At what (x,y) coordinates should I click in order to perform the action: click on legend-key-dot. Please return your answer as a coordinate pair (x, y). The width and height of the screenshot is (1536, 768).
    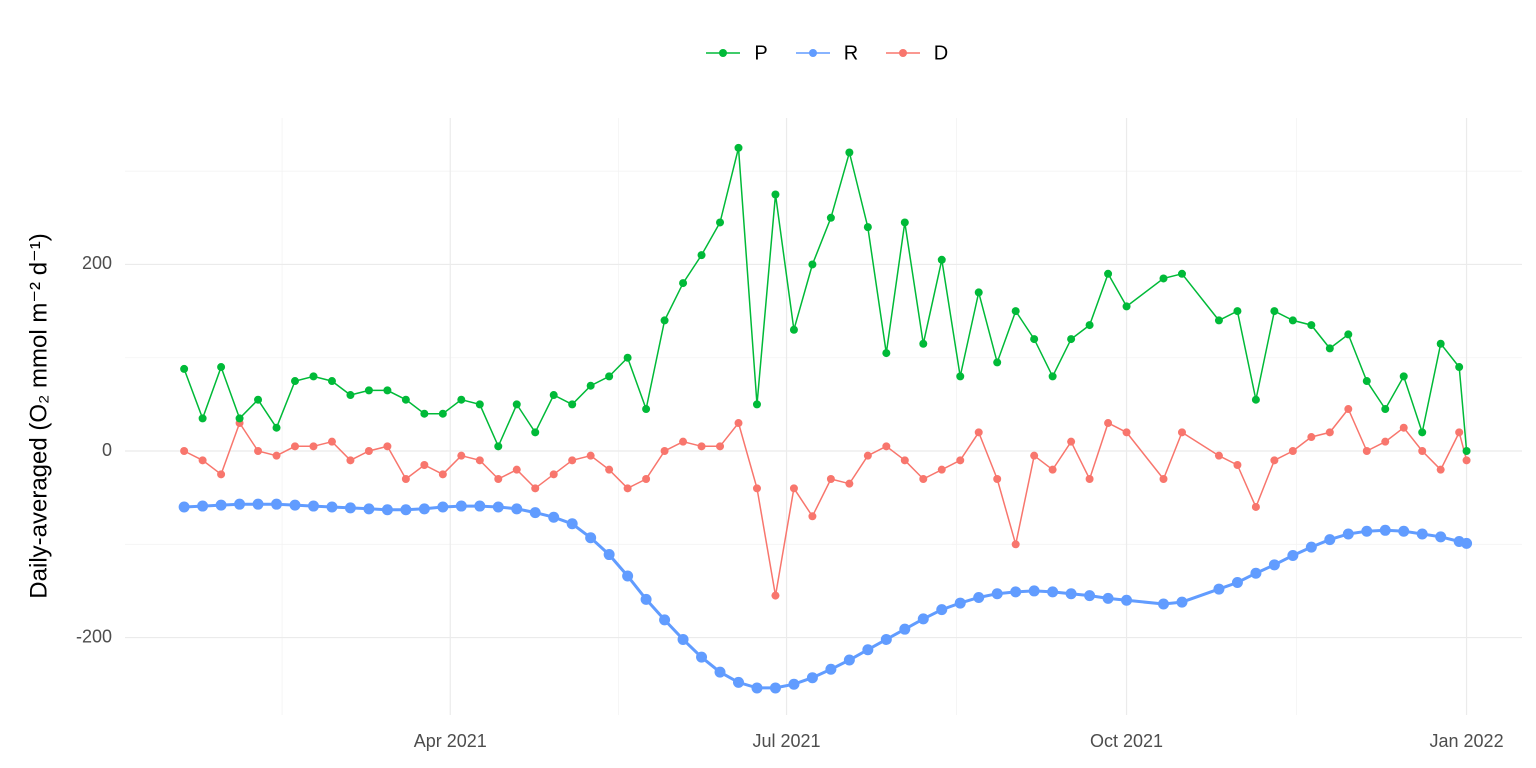
    Looking at the image, I should click on (903, 53).